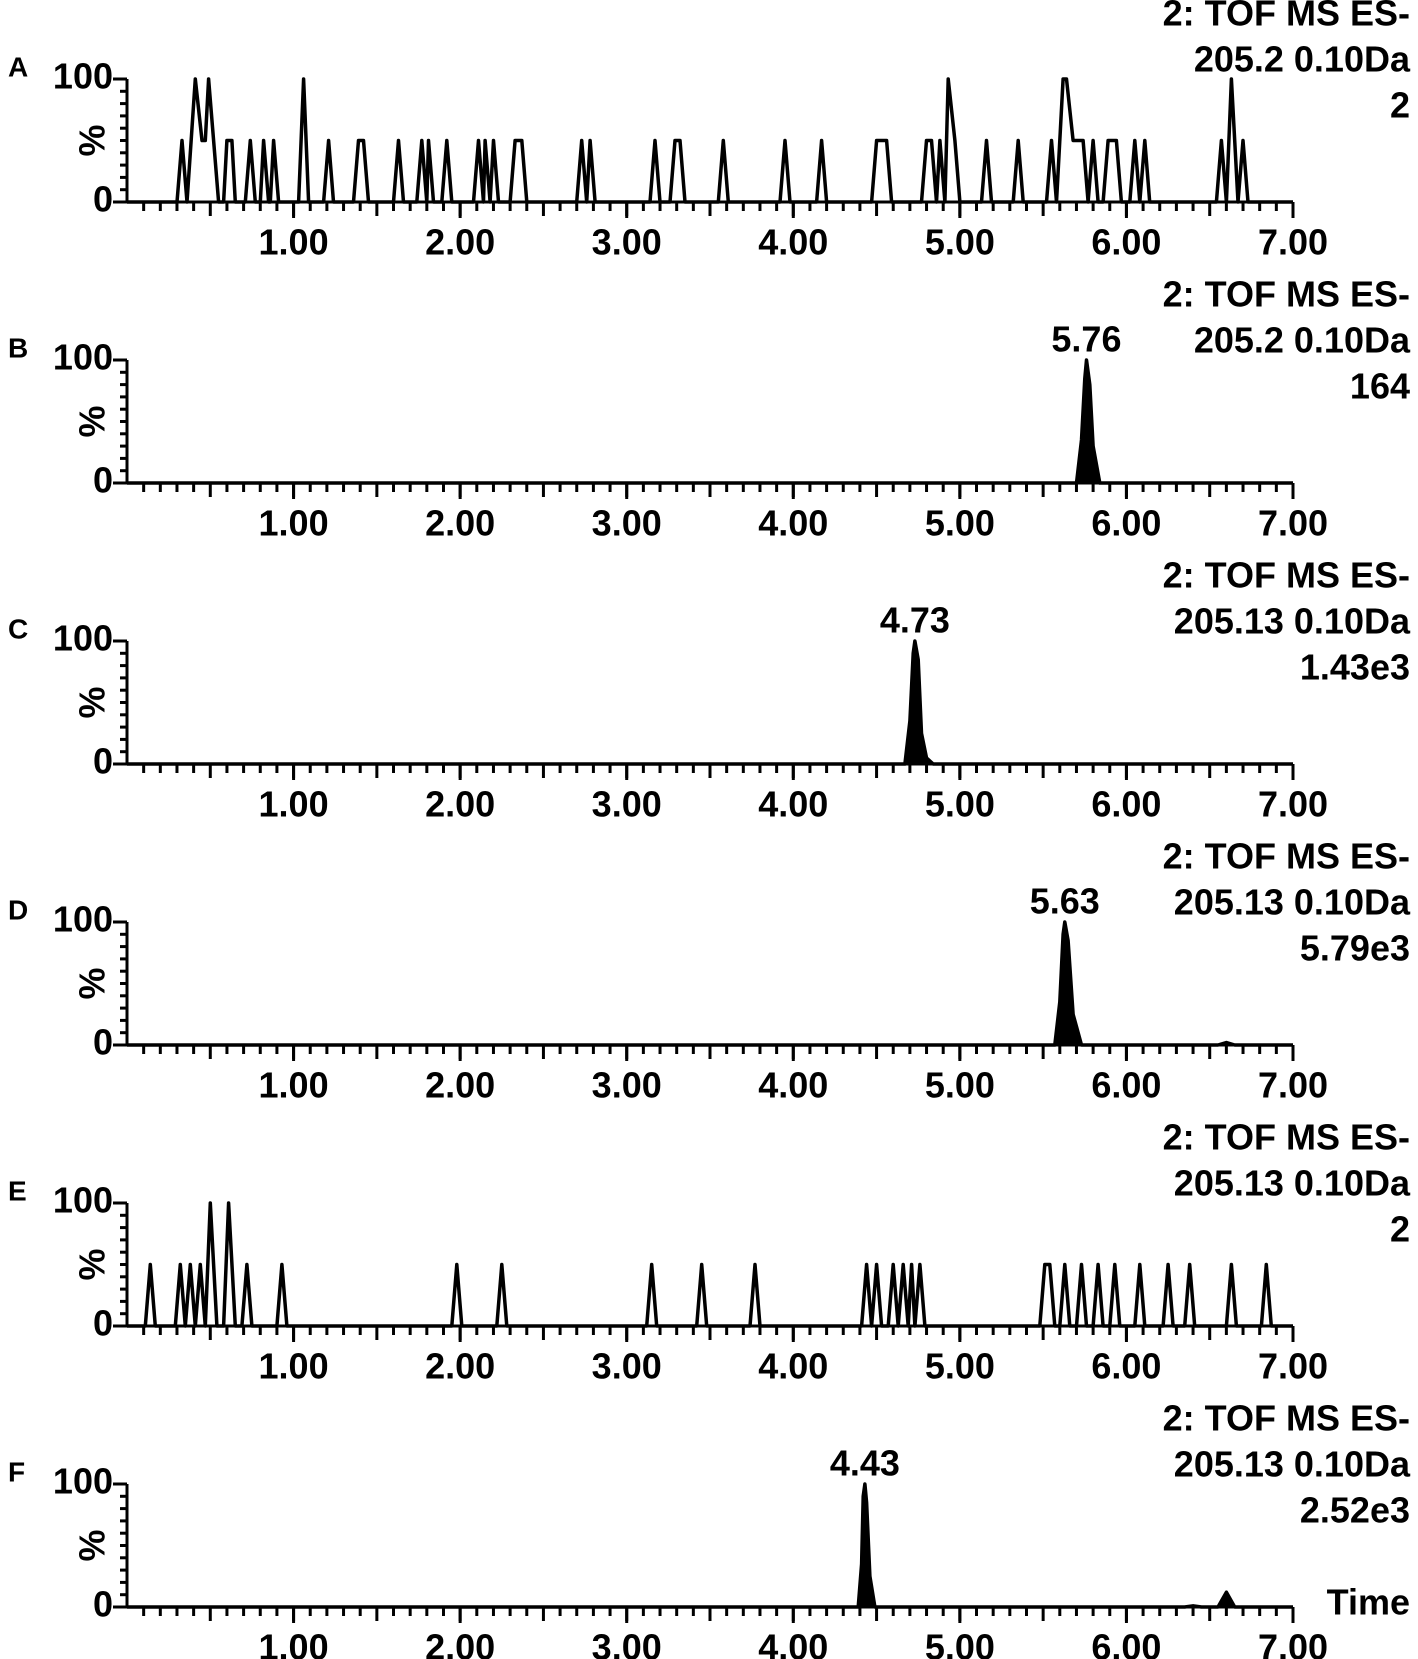  I want to click on peak-label: 5.63, so click(1065, 901).